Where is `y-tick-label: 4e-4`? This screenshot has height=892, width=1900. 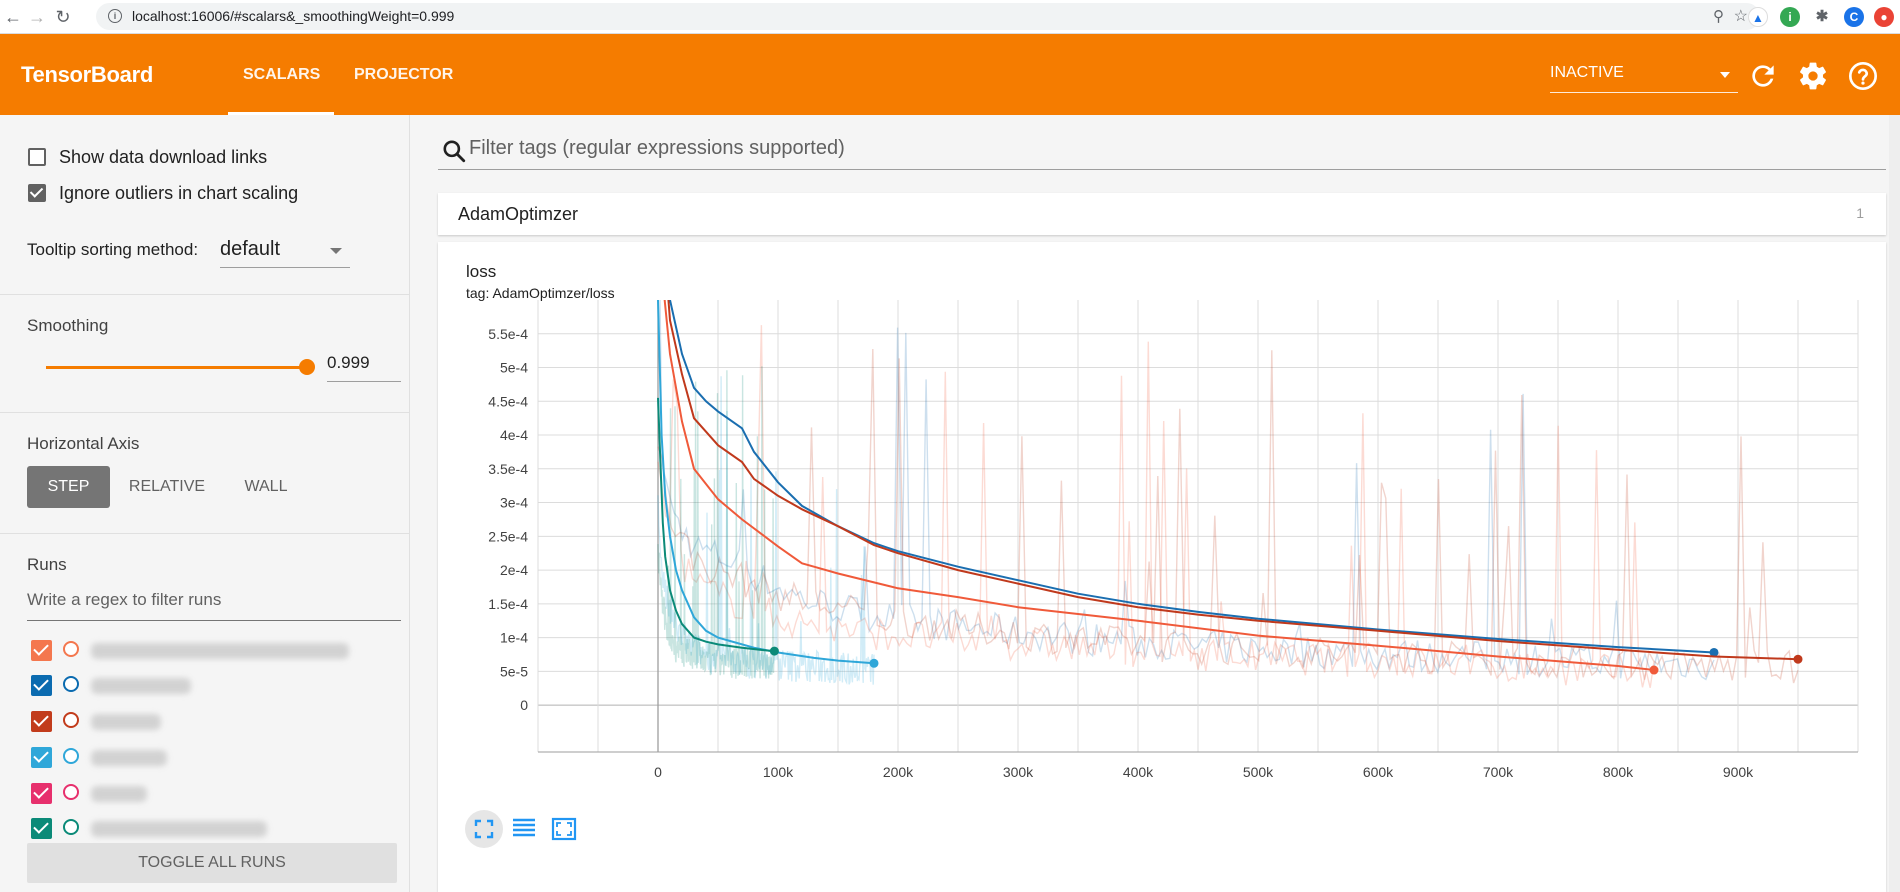 y-tick-label: 4e-4 is located at coordinates (514, 435).